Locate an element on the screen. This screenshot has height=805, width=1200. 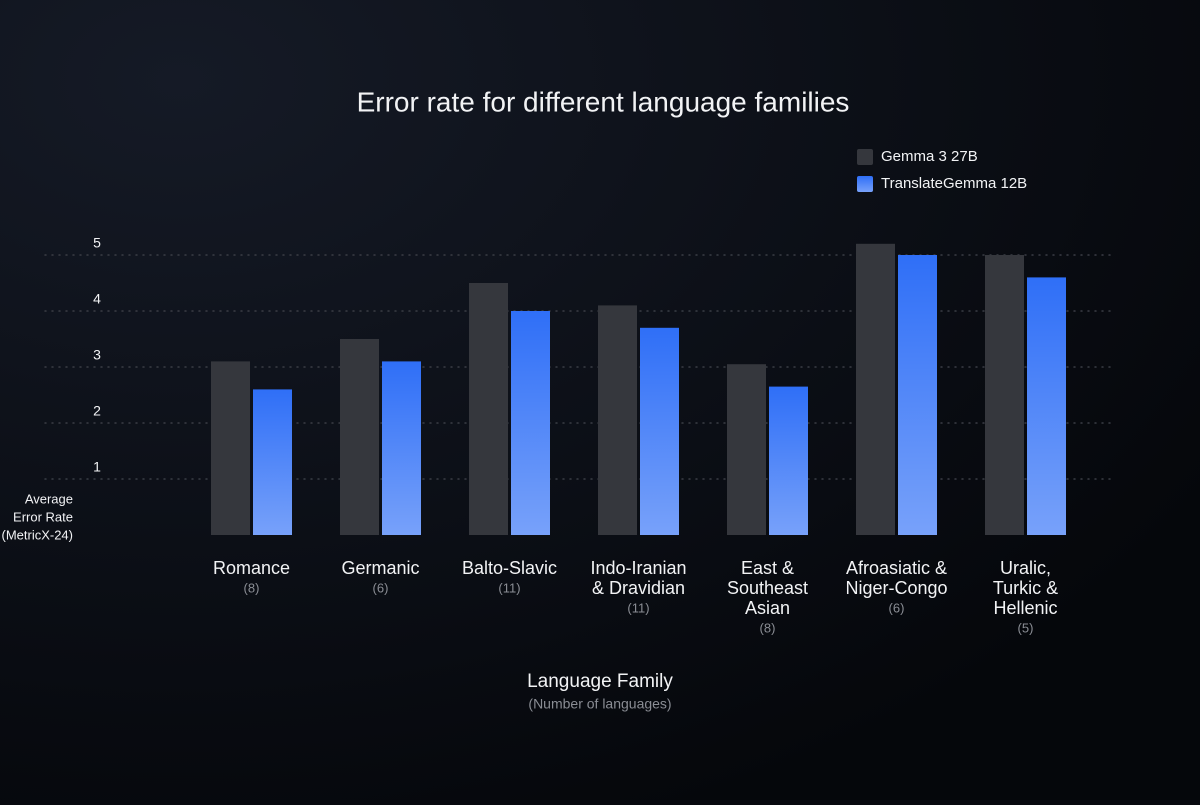
y-tick-label: 1 is located at coordinates (97, 467).